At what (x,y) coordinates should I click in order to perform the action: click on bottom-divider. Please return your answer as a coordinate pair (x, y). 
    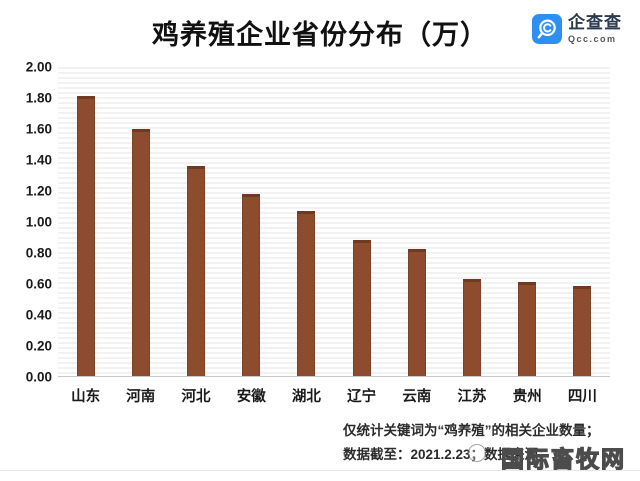
    Looking at the image, I should click on (320, 470).